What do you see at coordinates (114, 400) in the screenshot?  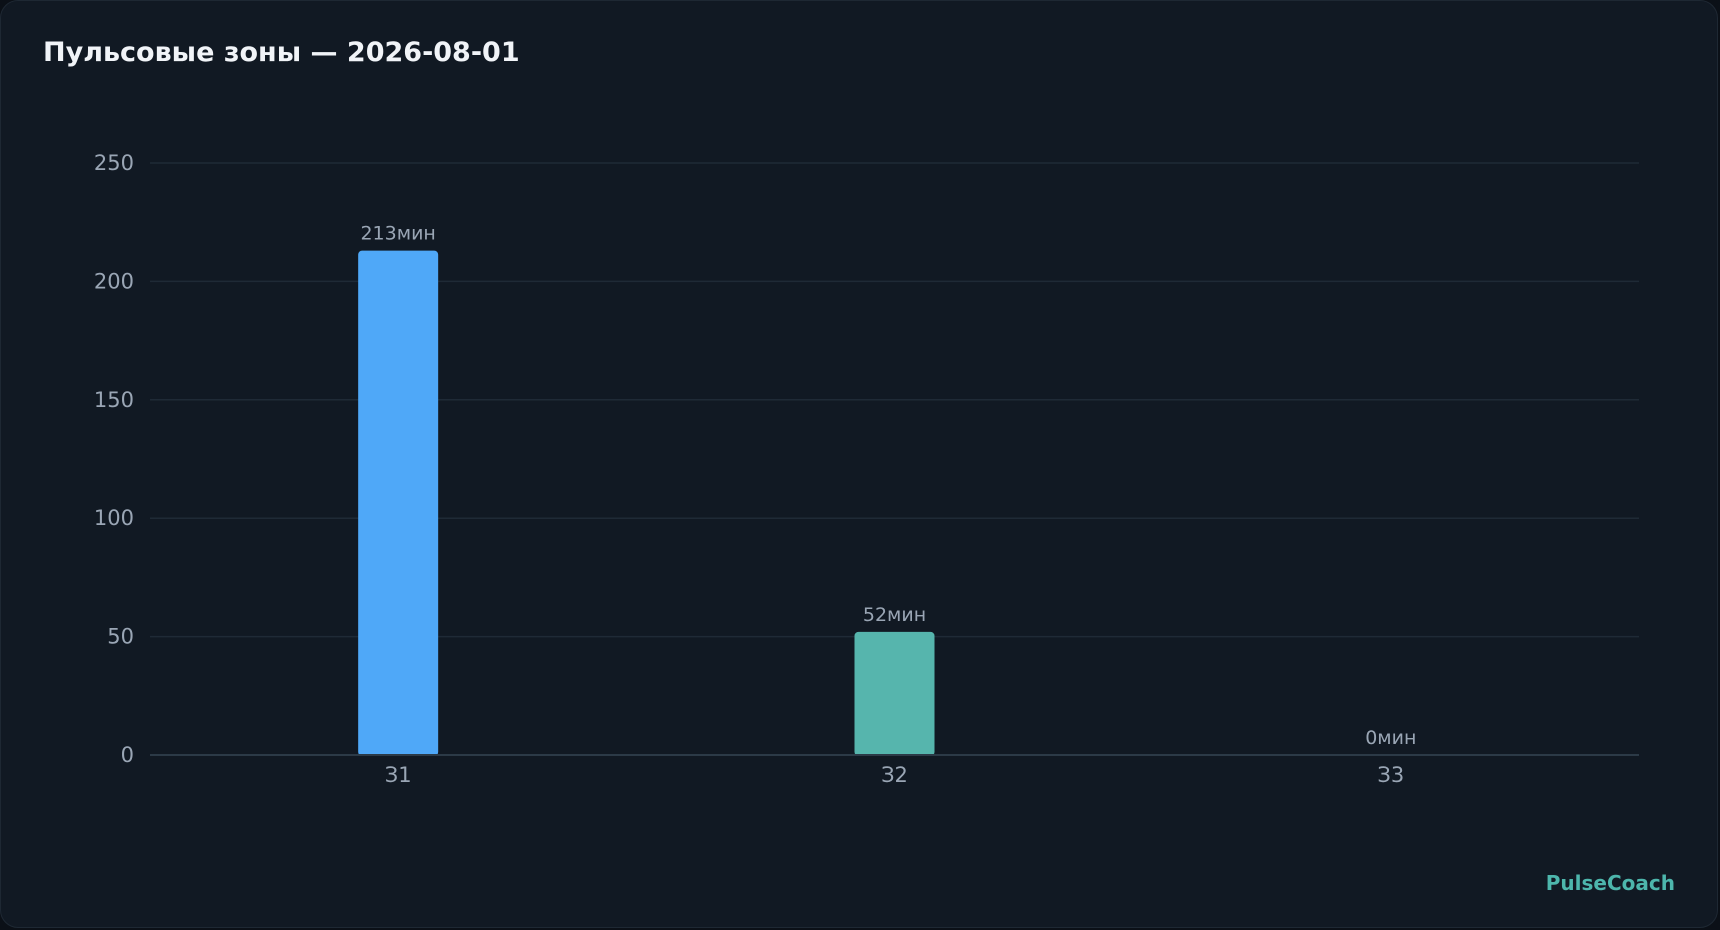 I see `y-tick-label: 150` at bounding box center [114, 400].